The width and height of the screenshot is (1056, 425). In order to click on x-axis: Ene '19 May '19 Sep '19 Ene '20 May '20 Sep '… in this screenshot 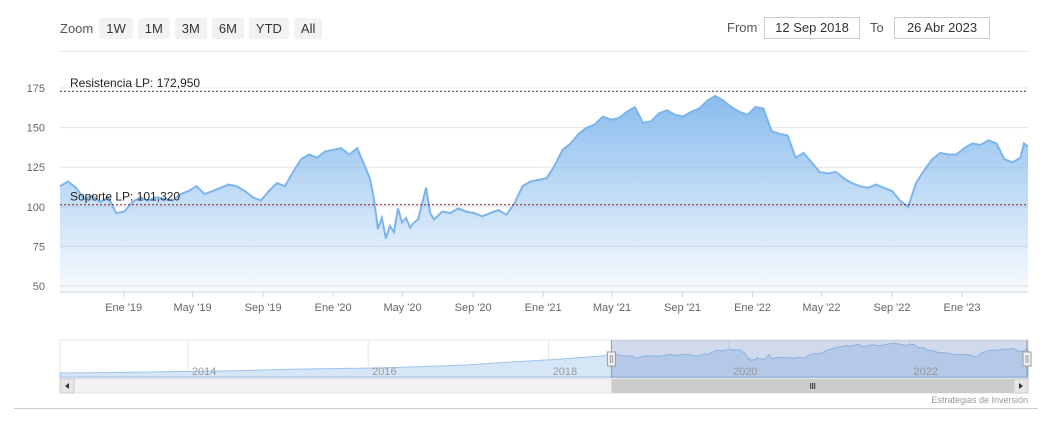, I will do `click(542, 303)`.